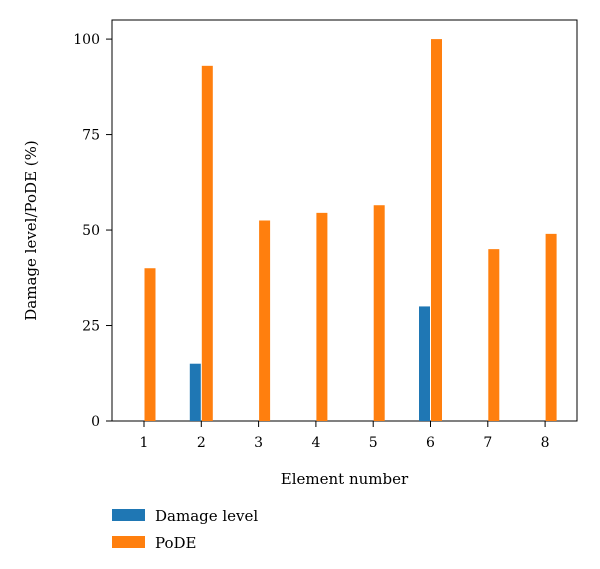 This screenshot has height=569, width=600. I want to click on x-tick-label: 7, so click(487, 443).